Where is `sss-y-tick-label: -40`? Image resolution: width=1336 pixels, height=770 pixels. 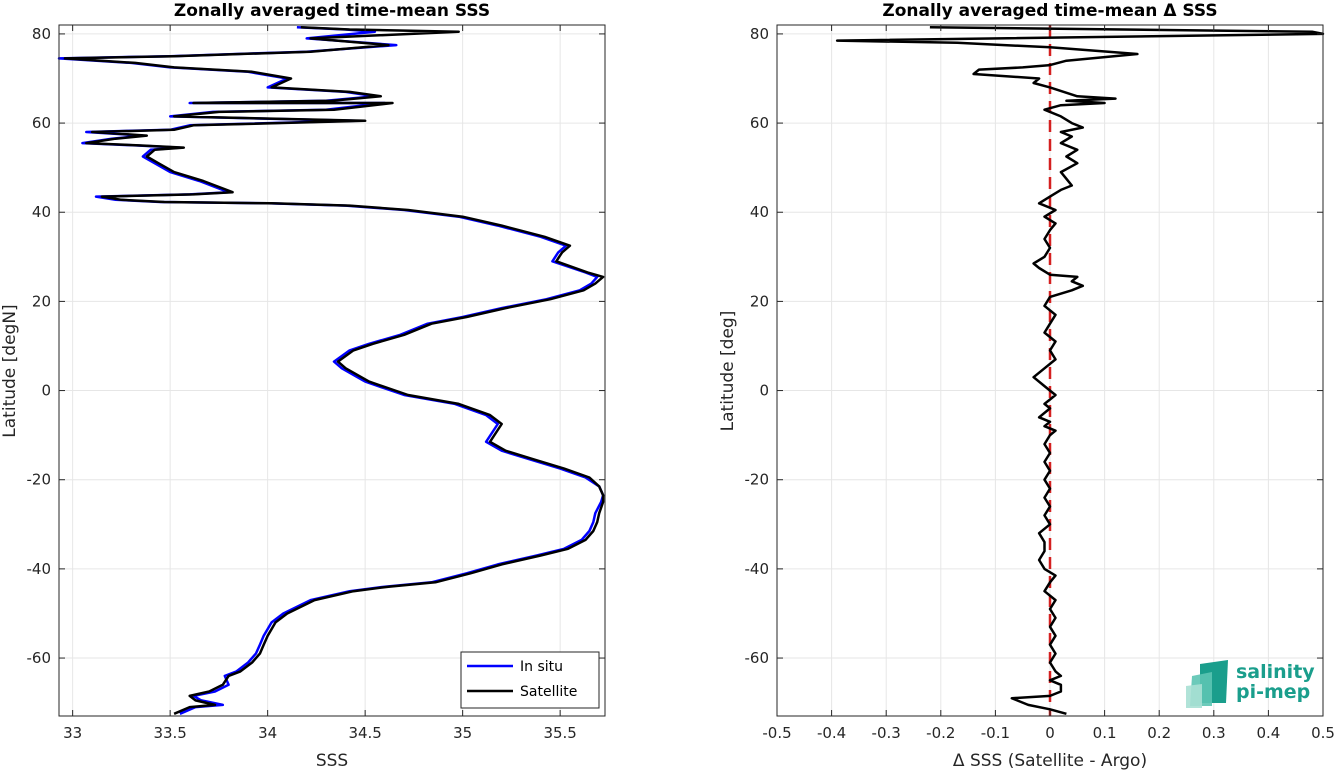
sss-y-tick-label: -40 is located at coordinates (39, 569).